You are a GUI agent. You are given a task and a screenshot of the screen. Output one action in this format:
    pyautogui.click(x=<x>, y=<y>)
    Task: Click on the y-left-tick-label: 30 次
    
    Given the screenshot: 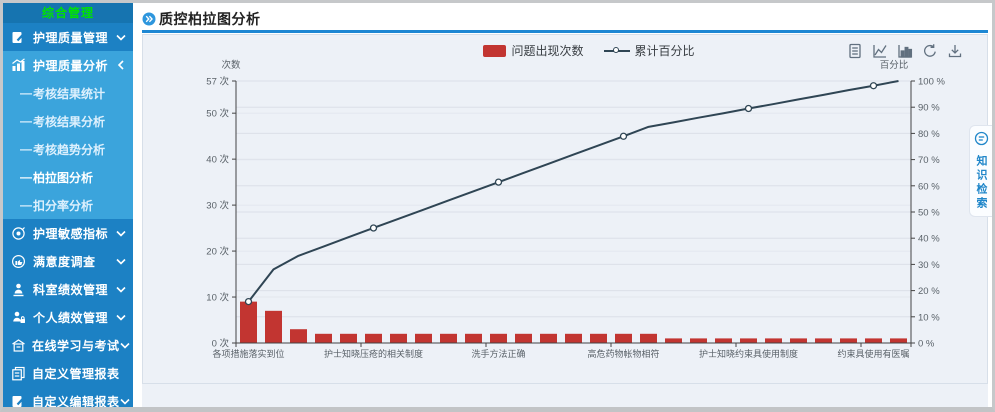 What is the action you would take?
    pyautogui.click(x=217, y=206)
    